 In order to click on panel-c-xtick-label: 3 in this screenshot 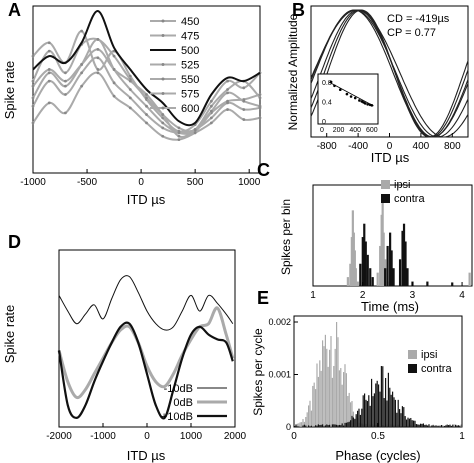, I will do `click(413, 295)`.